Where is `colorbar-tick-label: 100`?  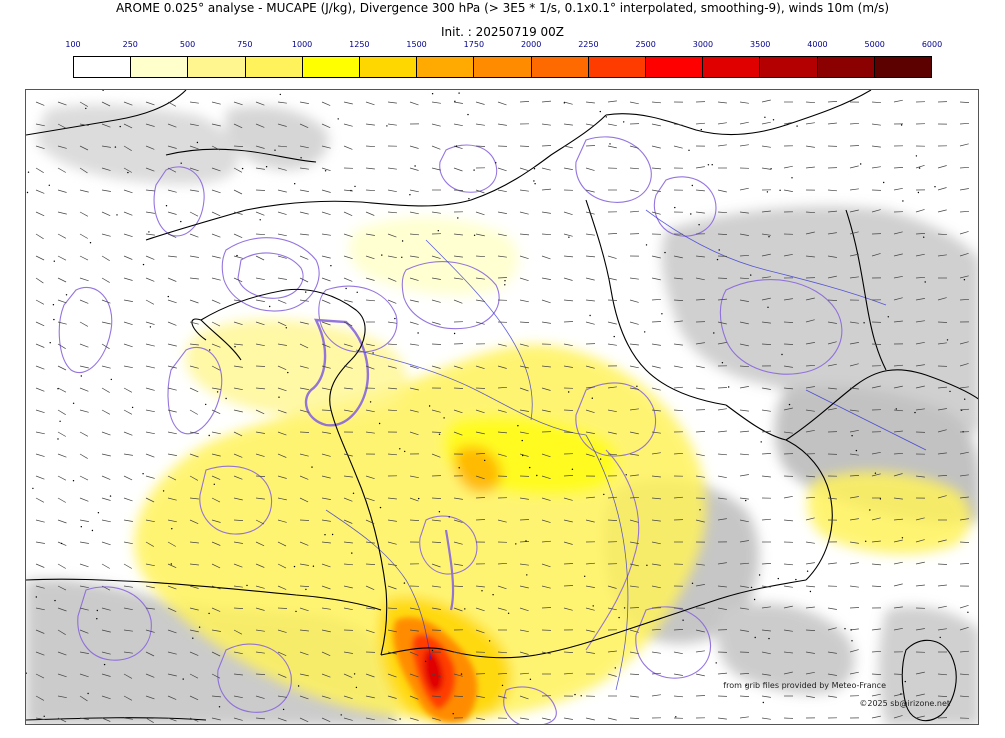
colorbar-tick-label: 100 is located at coordinates (73, 44).